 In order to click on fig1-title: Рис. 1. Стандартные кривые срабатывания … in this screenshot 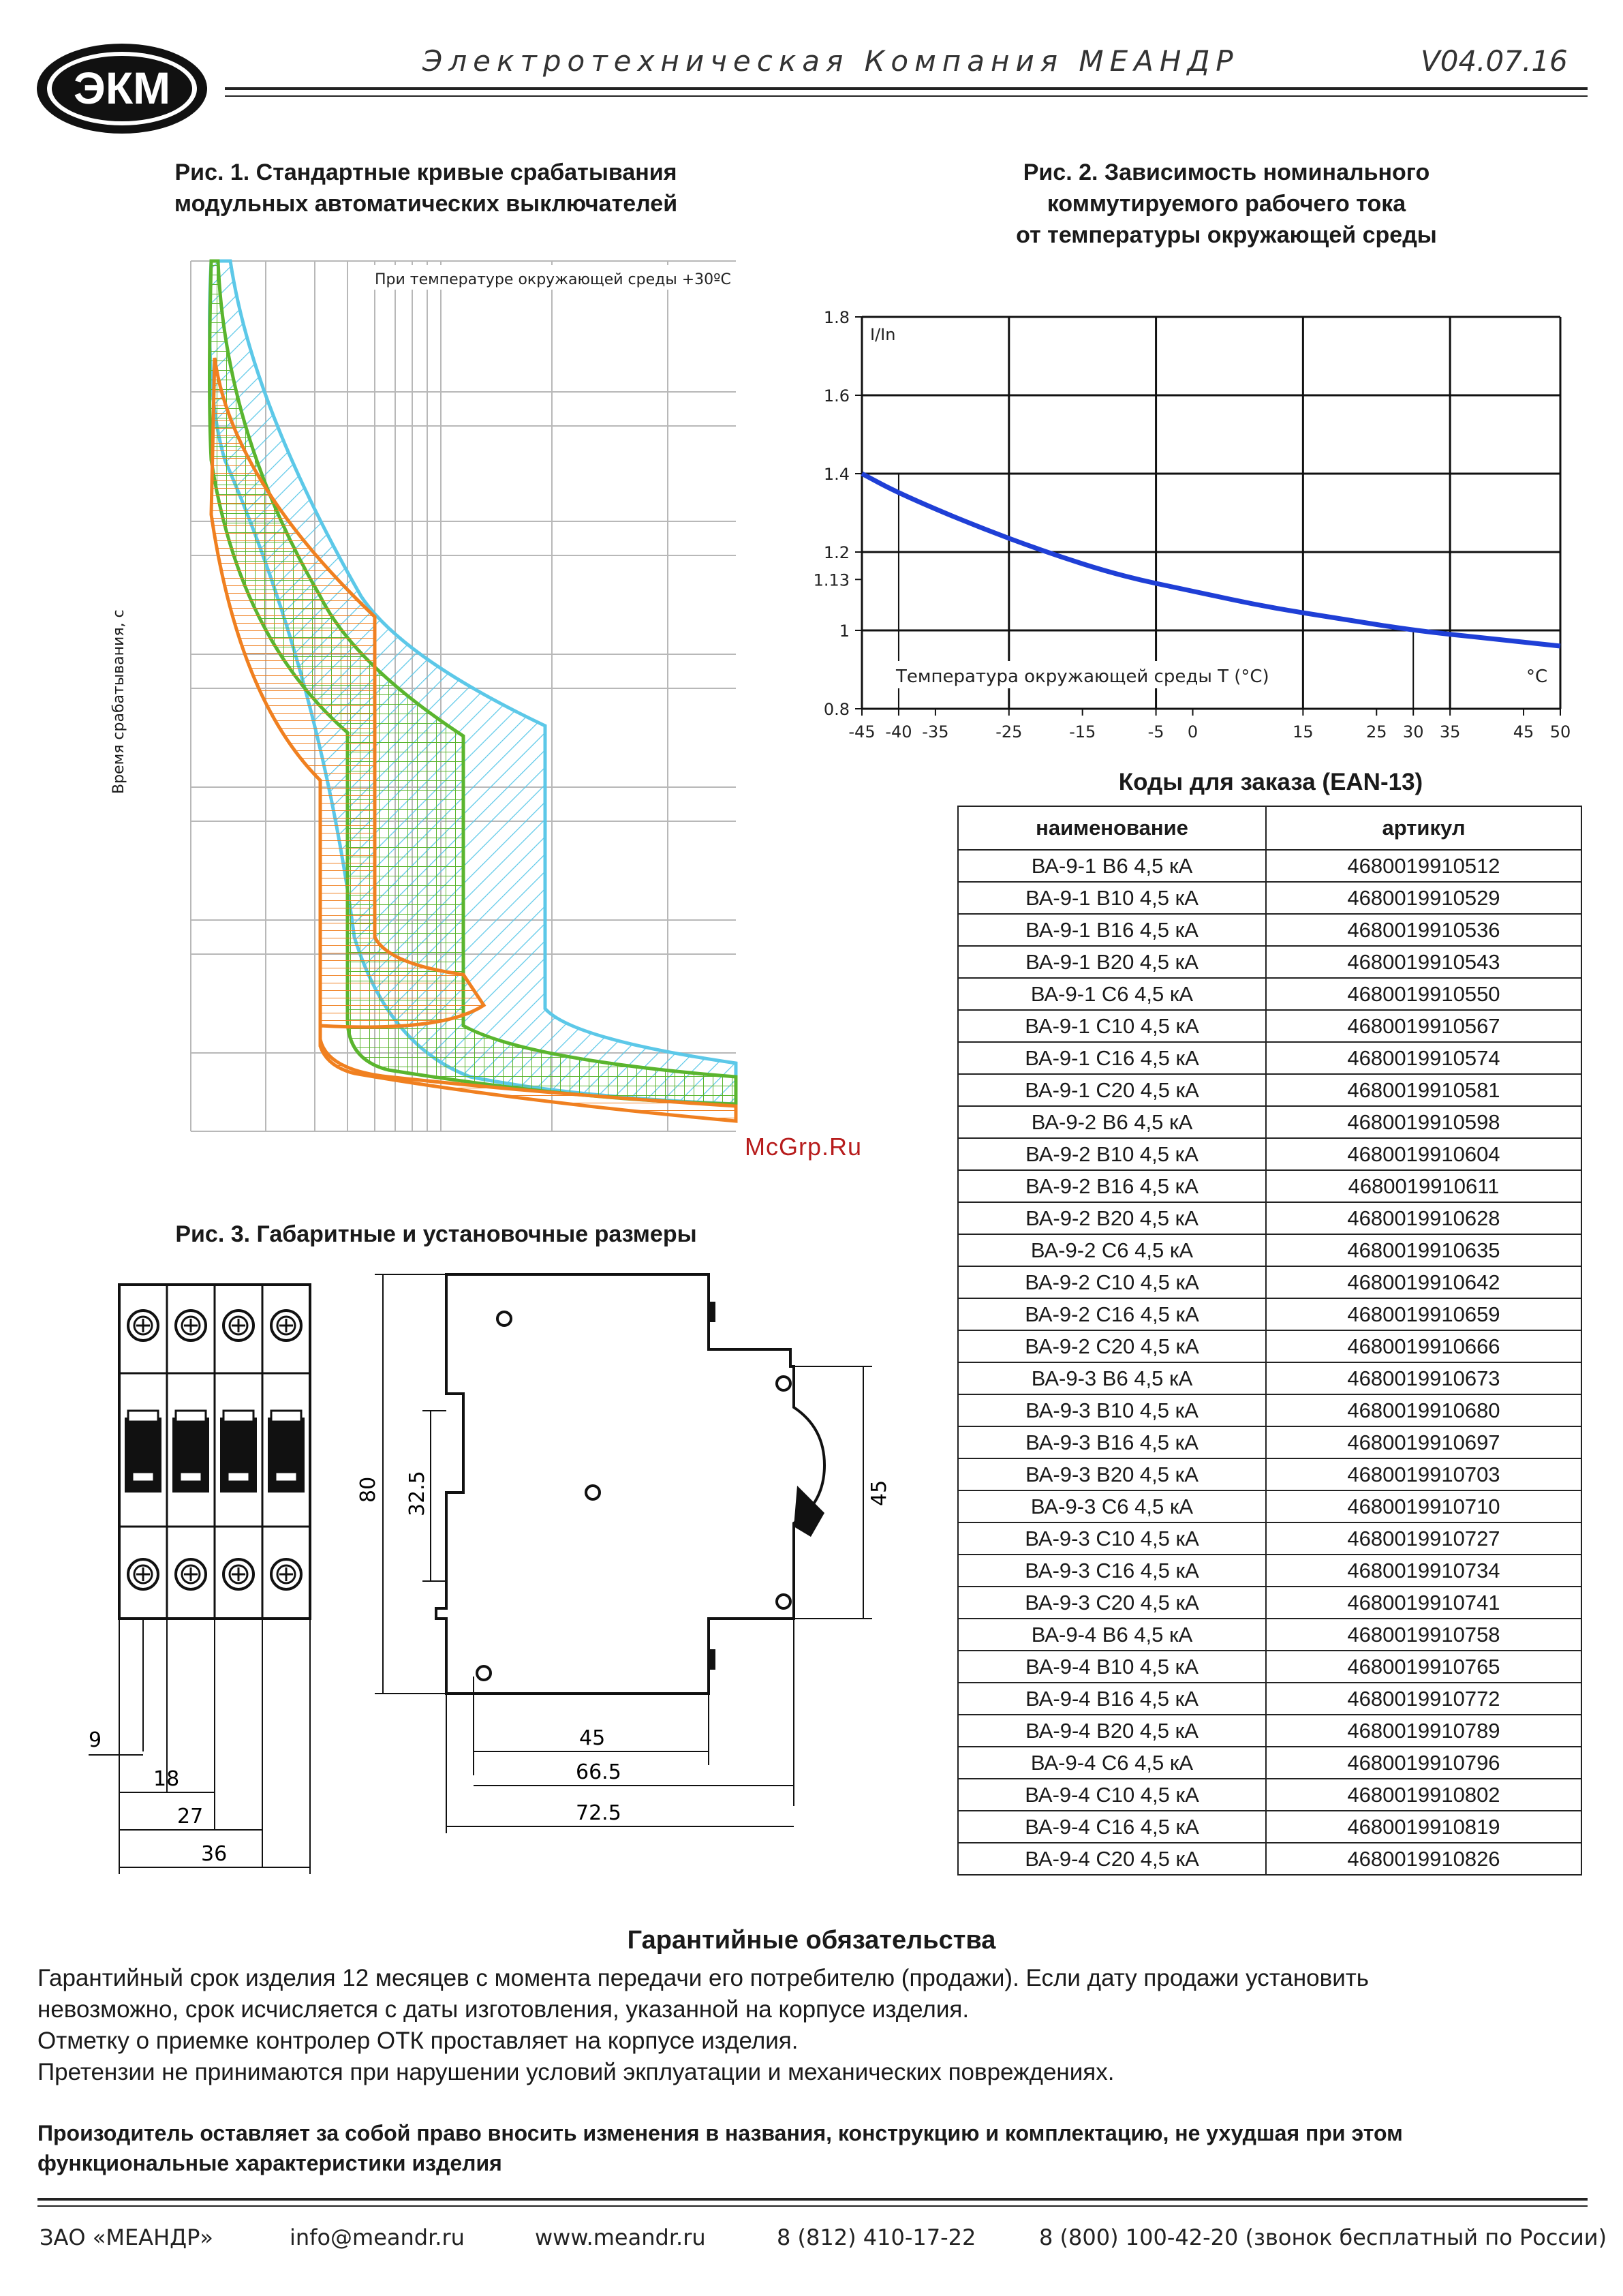, I will do `click(426, 188)`.